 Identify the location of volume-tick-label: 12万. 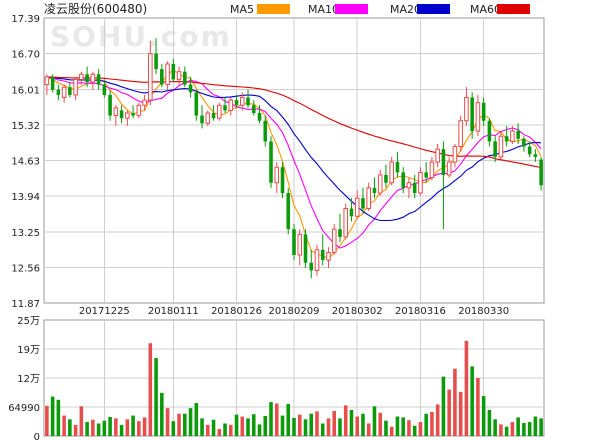
(28, 379).